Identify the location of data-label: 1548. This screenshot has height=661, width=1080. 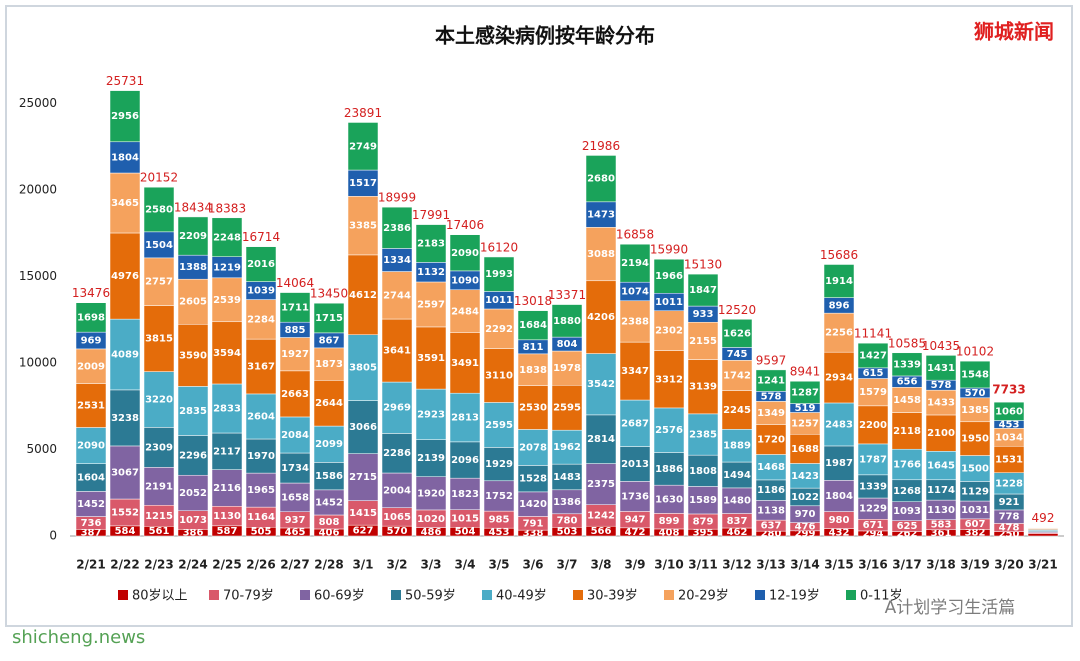
(975, 375).